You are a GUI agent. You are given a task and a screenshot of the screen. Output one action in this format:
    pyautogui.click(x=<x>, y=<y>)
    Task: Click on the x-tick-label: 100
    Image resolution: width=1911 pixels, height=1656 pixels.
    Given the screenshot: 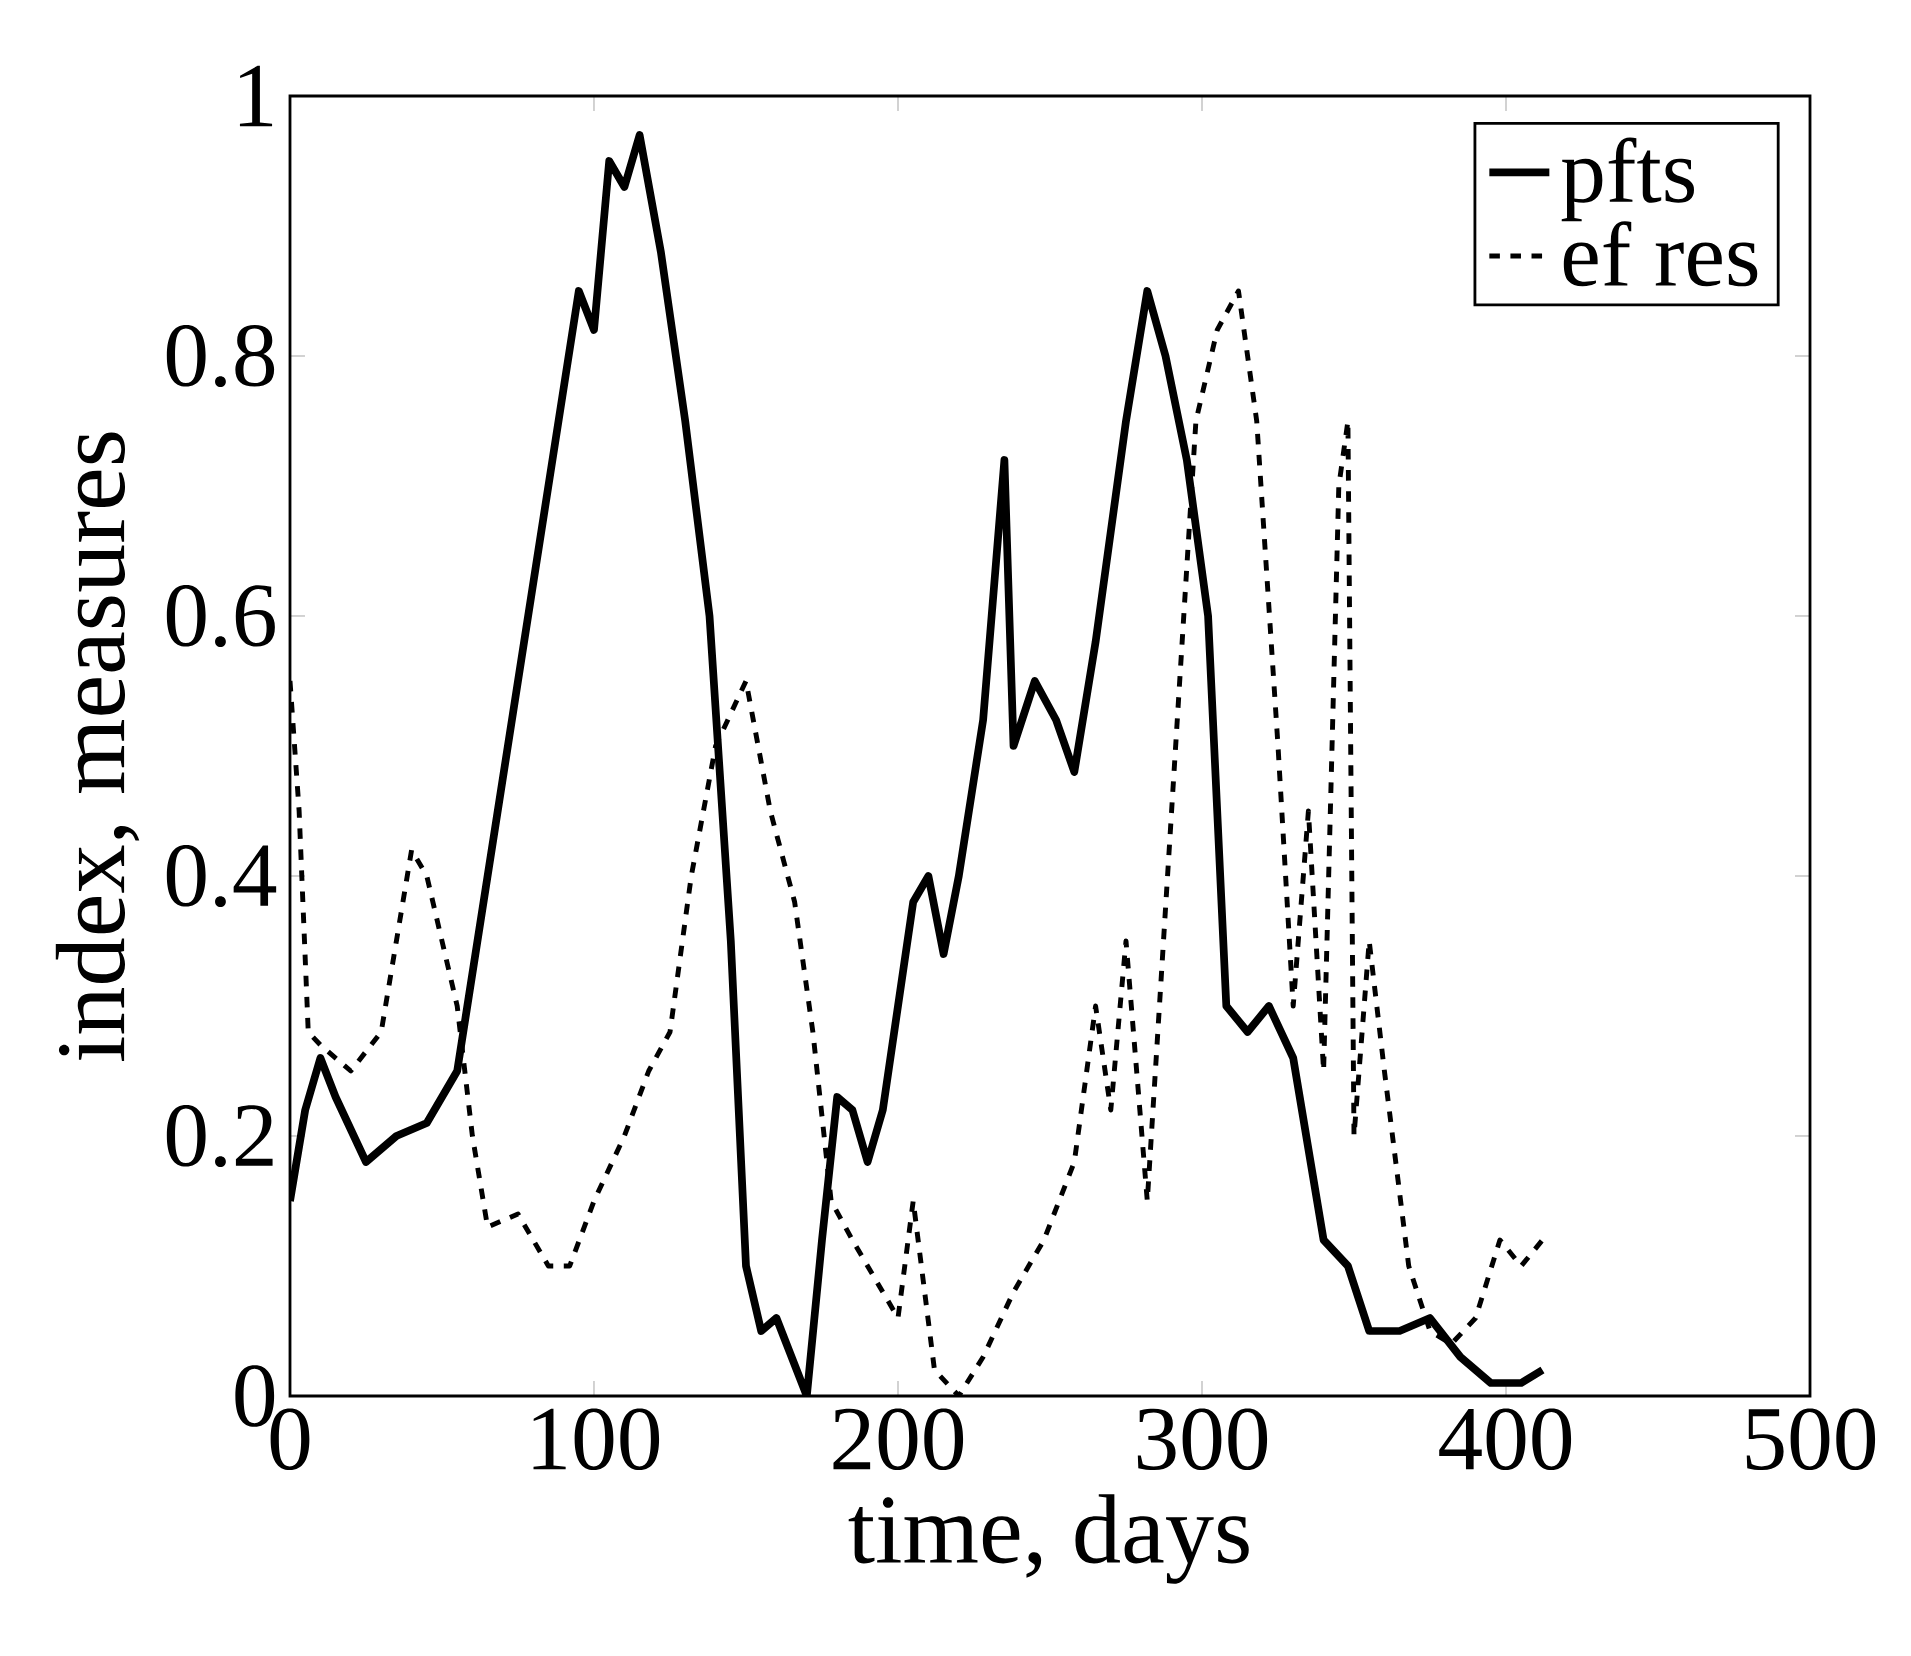 What is the action you would take?
    pyautogui.click(x=596, y=1439)
    